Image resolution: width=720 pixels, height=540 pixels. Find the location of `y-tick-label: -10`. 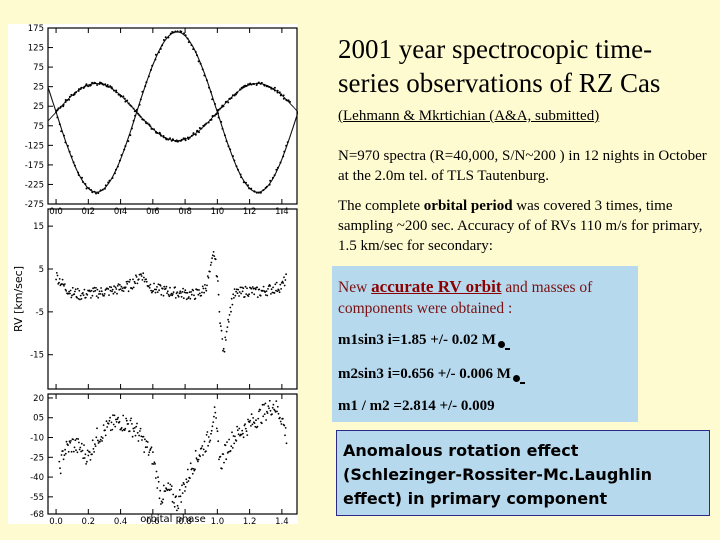

y-tick-label: -10 is located at coordinates (37, 439).